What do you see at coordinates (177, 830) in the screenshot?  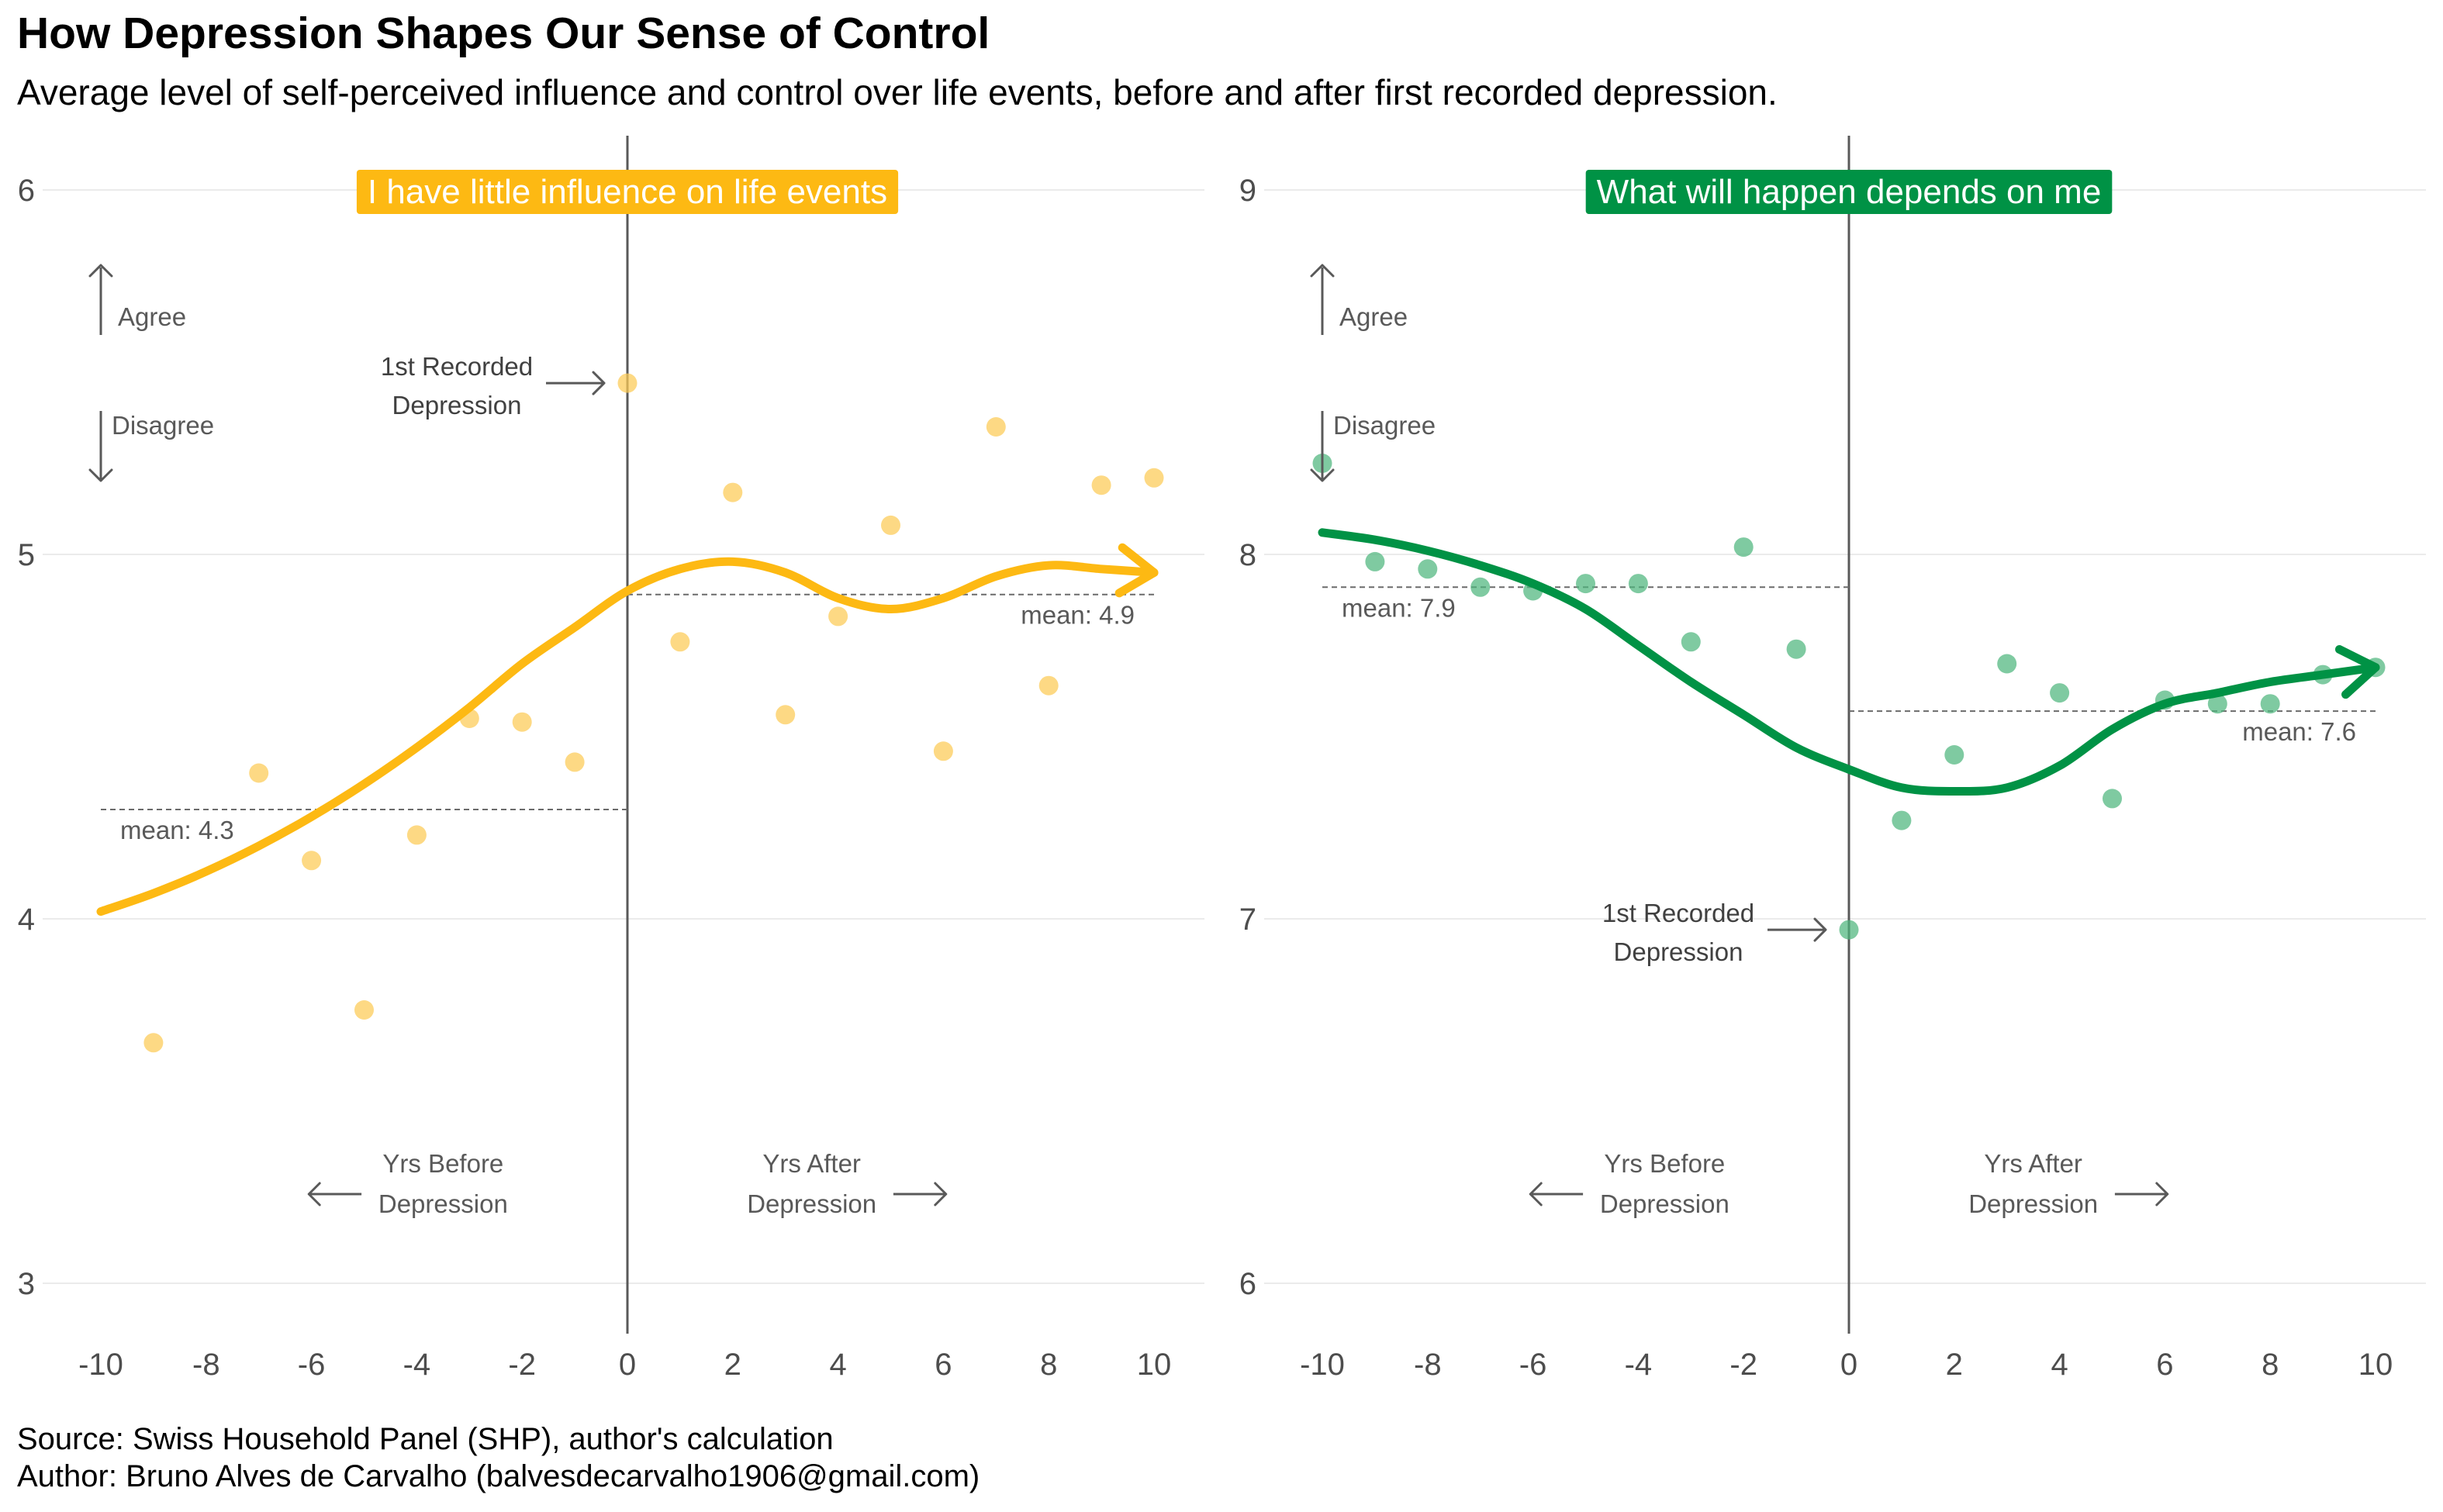 I see `mean-label: mean: 4.3` at bounding box center [177, 830].